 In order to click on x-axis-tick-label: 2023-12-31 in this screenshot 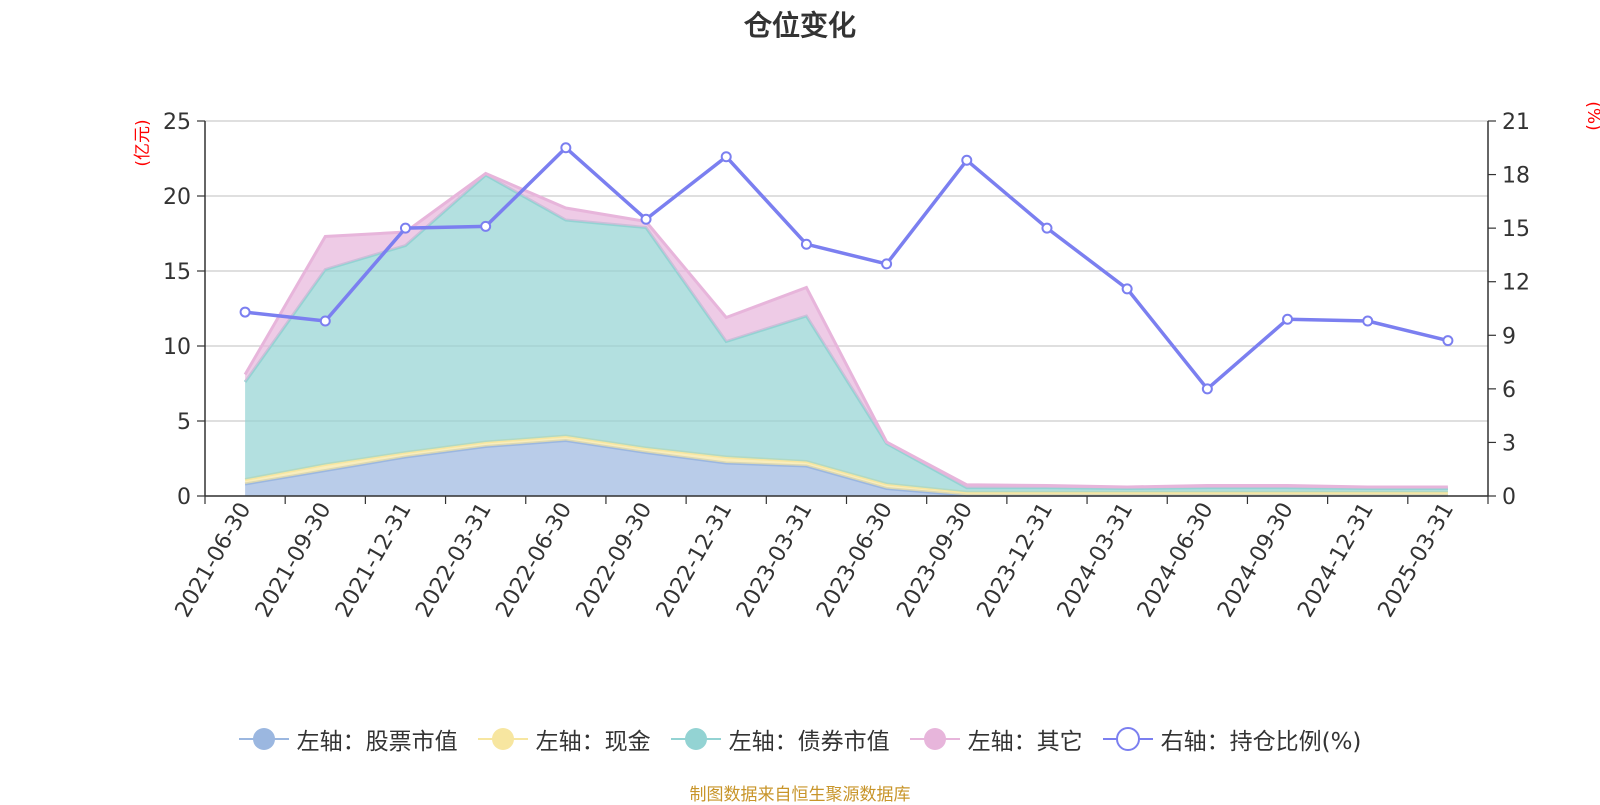, I will do `click(1016, 560)`.